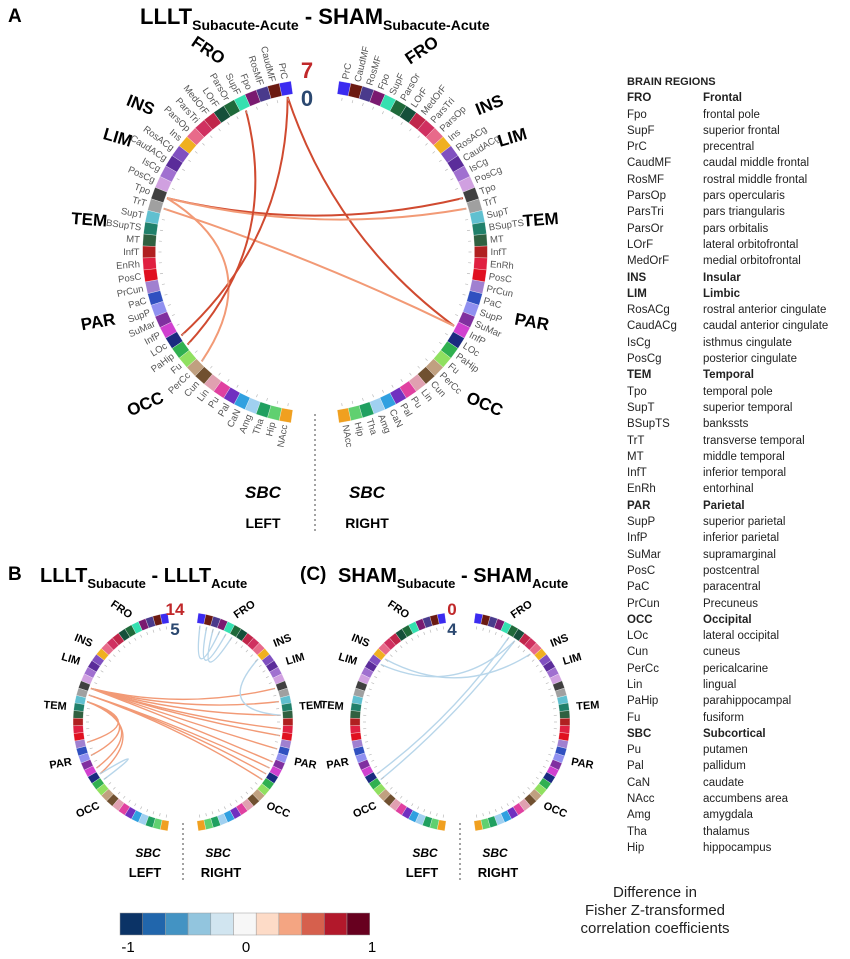 The width and height of the screenshot is (850, 959). I want to click on region-label-sbc: SBC, so click(218, 853).